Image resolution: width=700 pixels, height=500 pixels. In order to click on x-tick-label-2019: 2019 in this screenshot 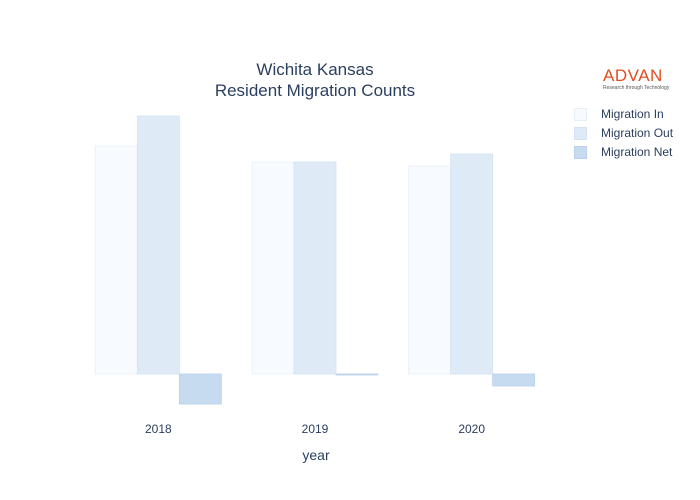, I will do `click(315, 429)`.